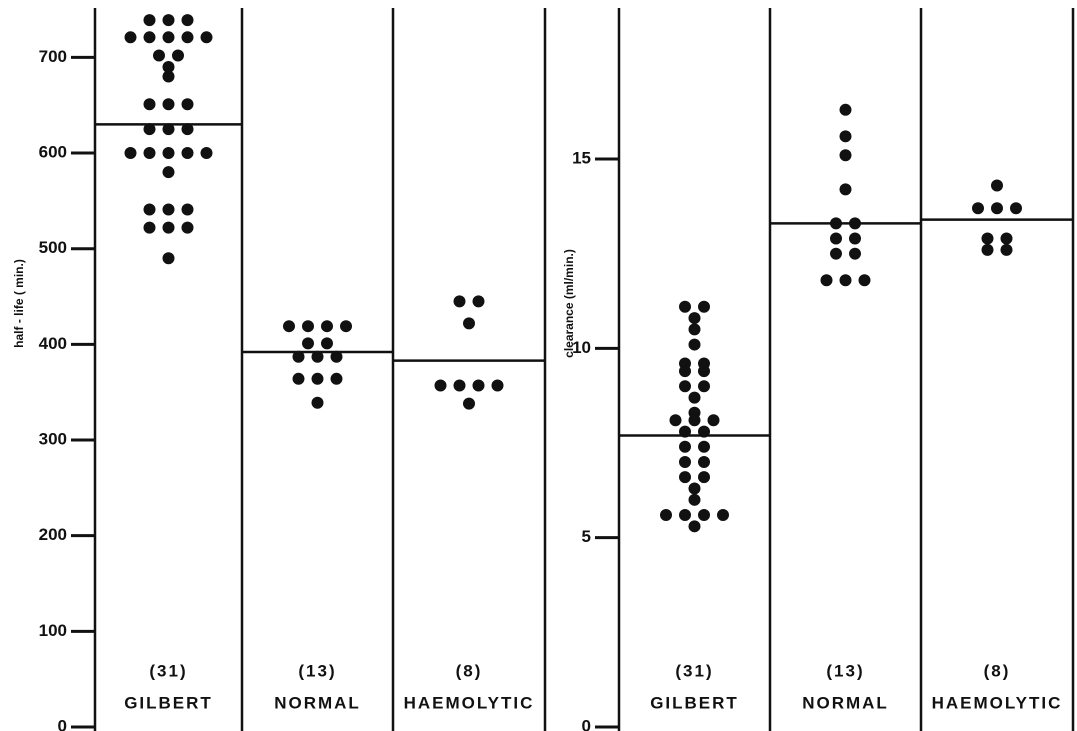 This screenshot has height=731, width=1077. What do you see at coordinates (581, 158) in the screenshot?
I see `y-tick-label: 15` at bounding box center [581, 158].